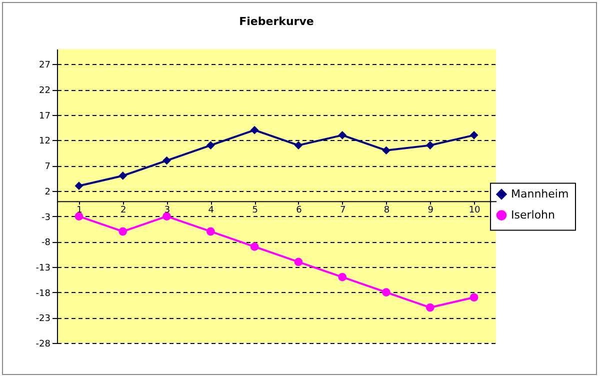 The height and width of the screenshot is (379, 601). I want to click on y-tick-label: 17, so click(44, 116).